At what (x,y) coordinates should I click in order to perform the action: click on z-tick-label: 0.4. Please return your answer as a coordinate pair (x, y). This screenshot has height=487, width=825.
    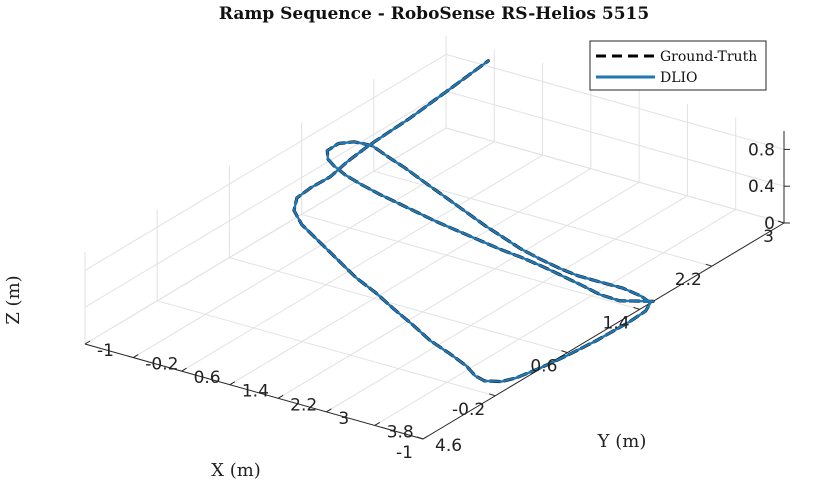
    Looking at the image, I should click on (761, 187).